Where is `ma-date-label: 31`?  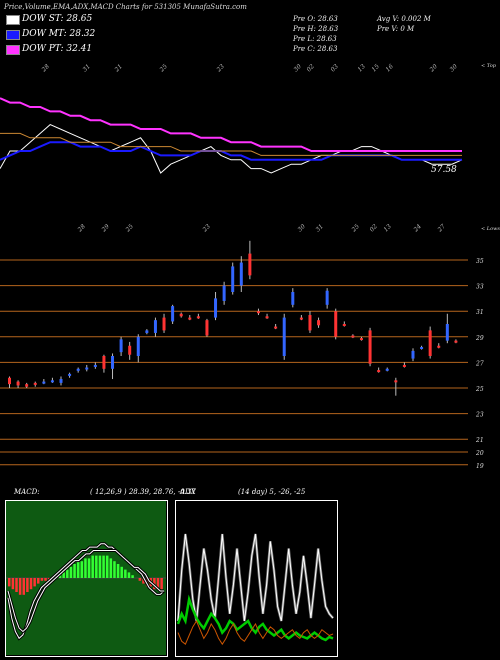
ma-date-label: 31 is located at coordinates (86, 68).